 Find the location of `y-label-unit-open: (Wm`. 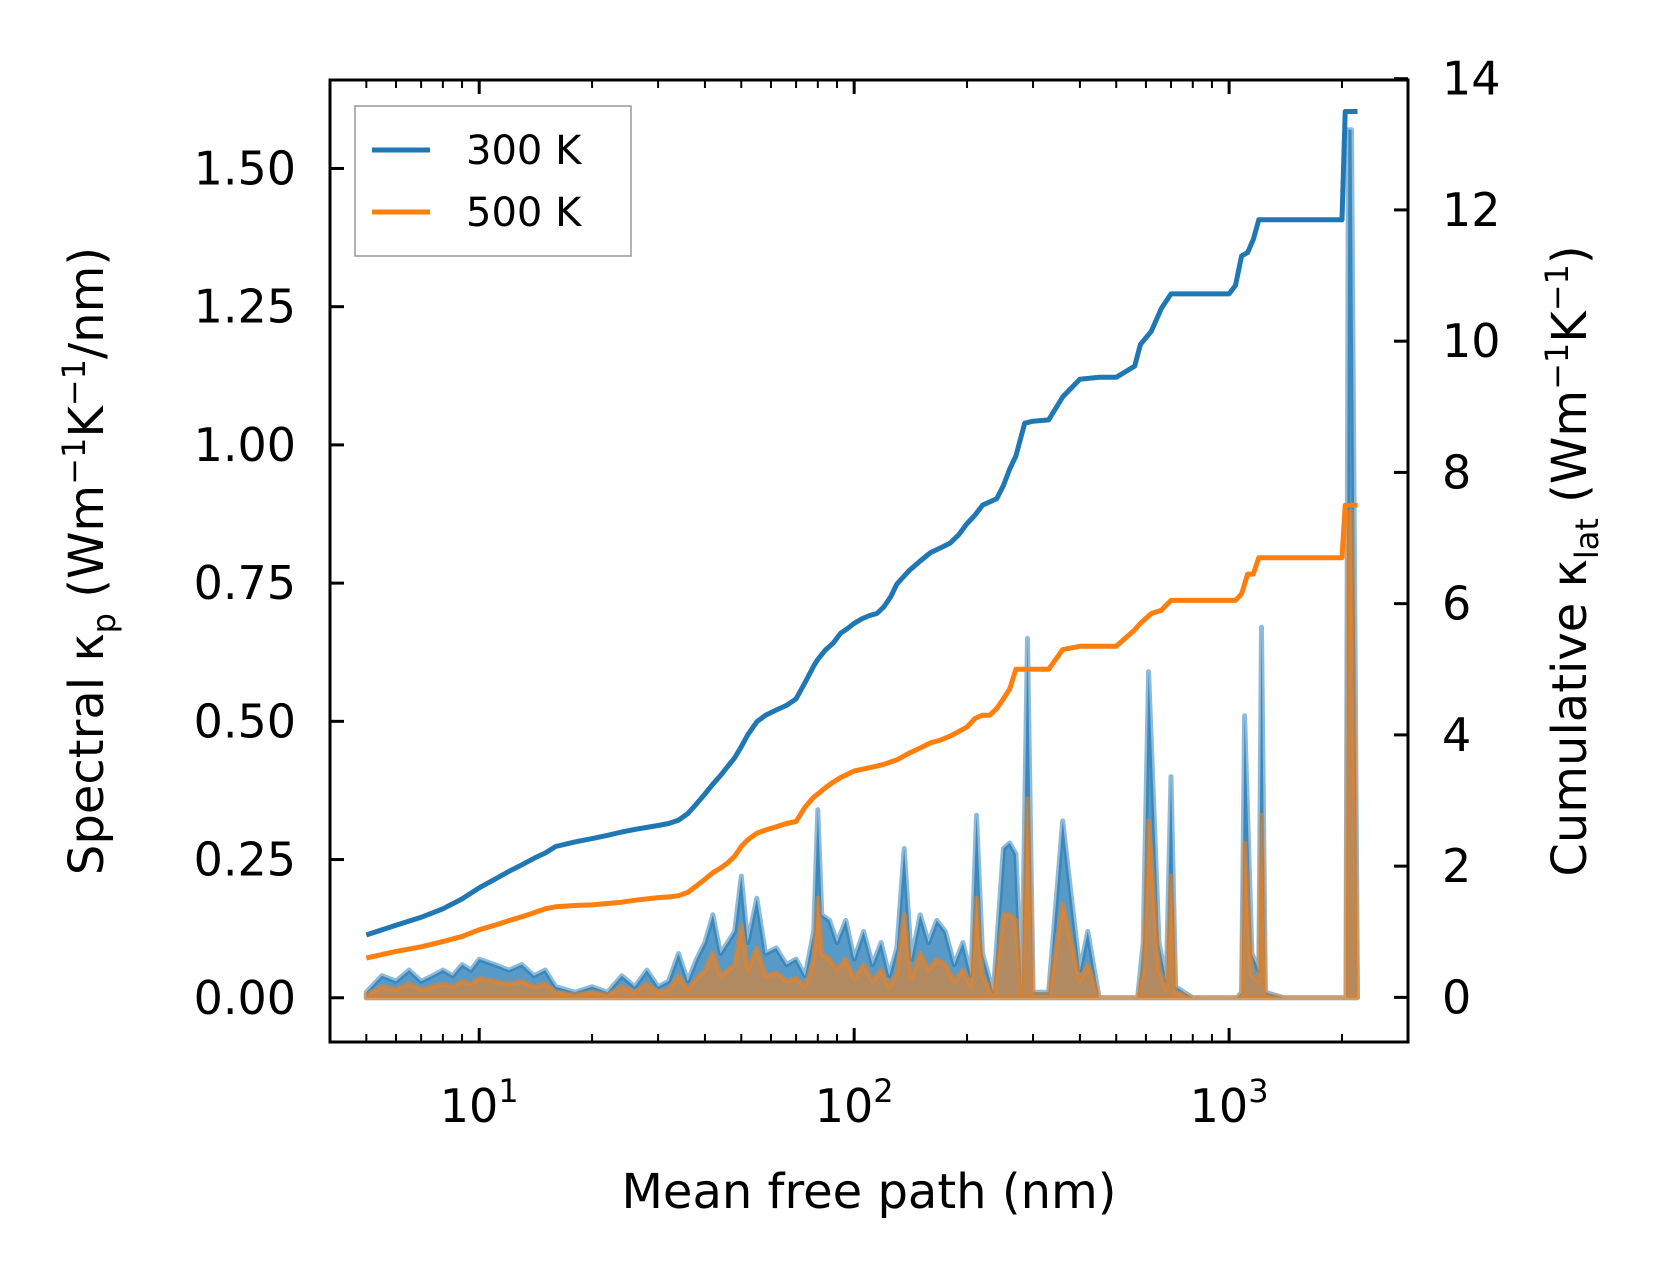

y-label-unit-open: (Wm is located at coordinates (87, 549).